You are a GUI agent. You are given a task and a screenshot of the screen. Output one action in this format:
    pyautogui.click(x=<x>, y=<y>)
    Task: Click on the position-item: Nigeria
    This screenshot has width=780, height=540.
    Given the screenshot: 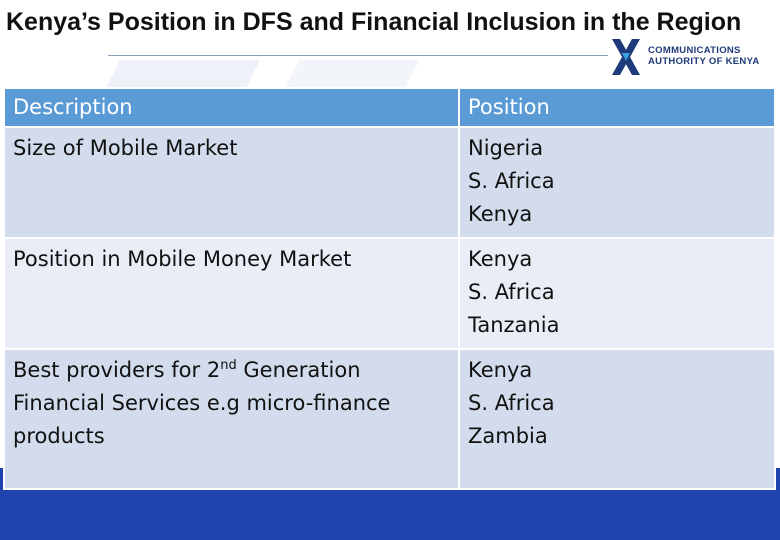 What is the action you would take?
    pyautogui.click(x=506, y=148)
    